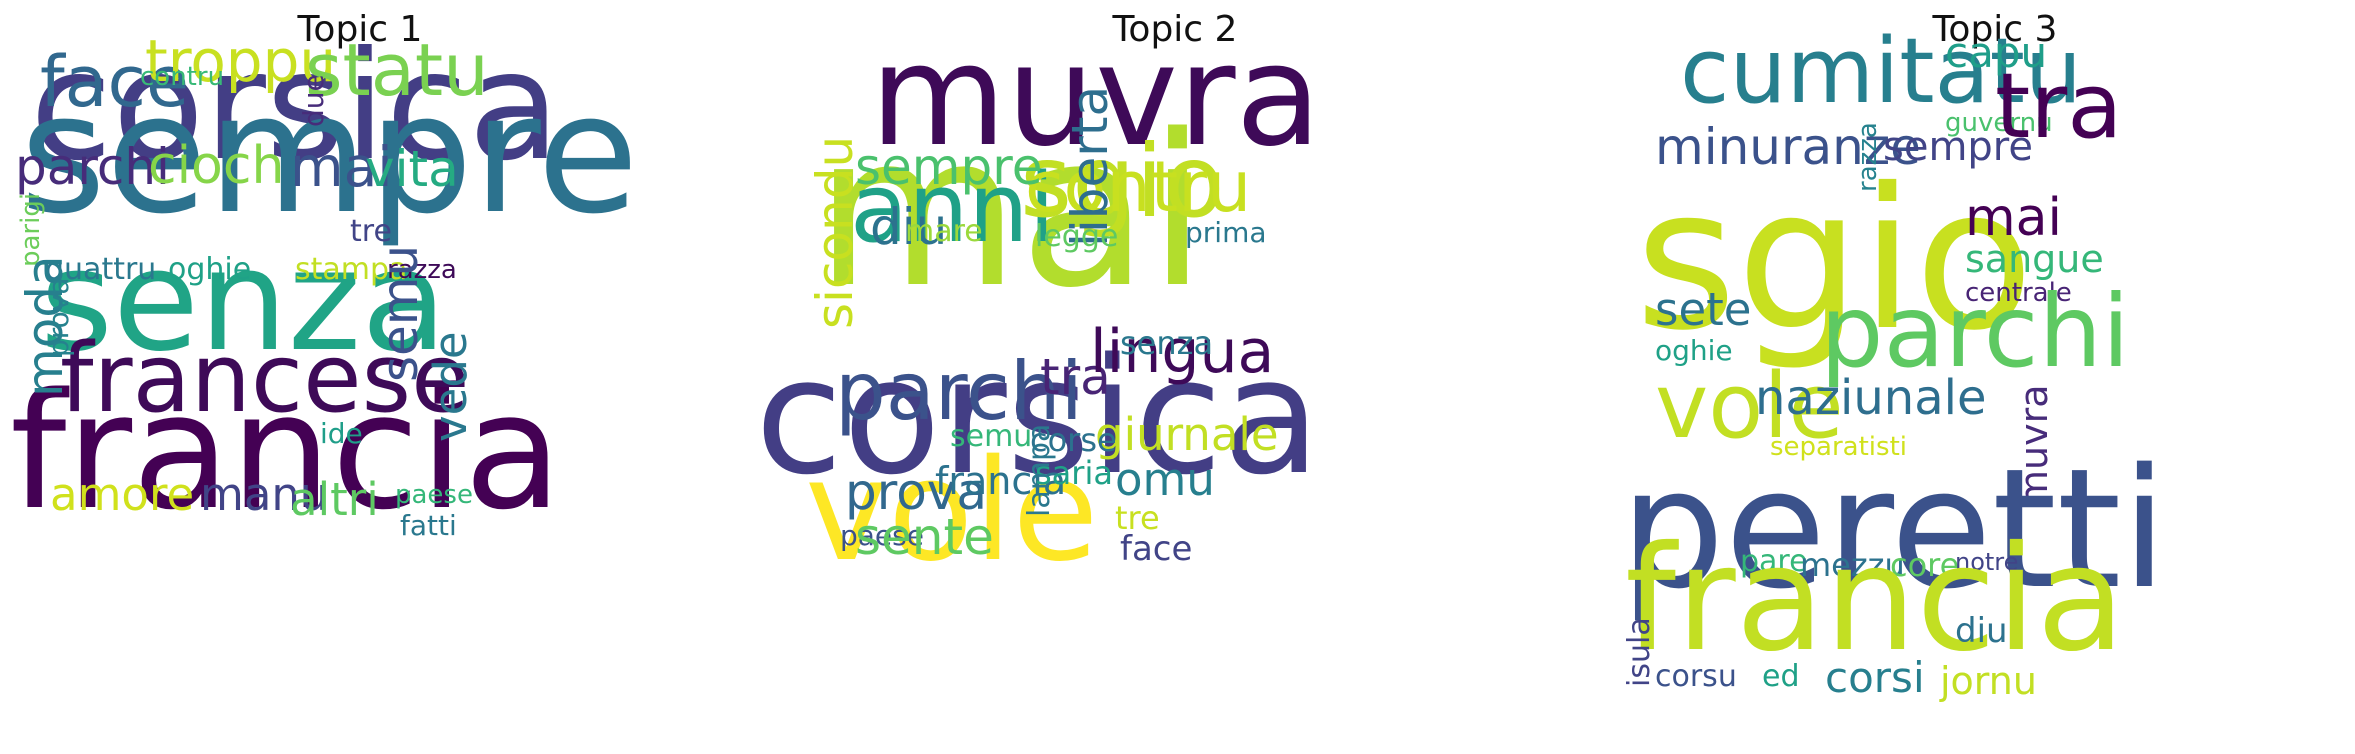 This screenshot has height=754, width=2355. Describe the element at coordinates (1988, 681) in the screenshot. I see `word-jornu: jornu` at that location.